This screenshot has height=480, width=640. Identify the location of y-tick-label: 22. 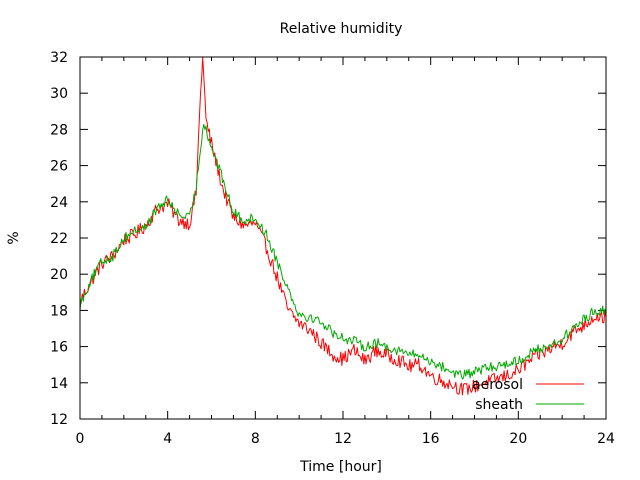
(59, 239).